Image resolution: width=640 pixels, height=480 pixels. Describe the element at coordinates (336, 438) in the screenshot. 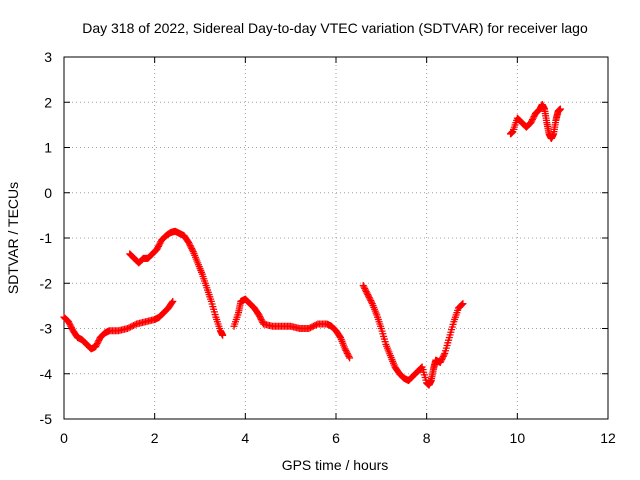

I see `x-tick-label: 6` at that location.